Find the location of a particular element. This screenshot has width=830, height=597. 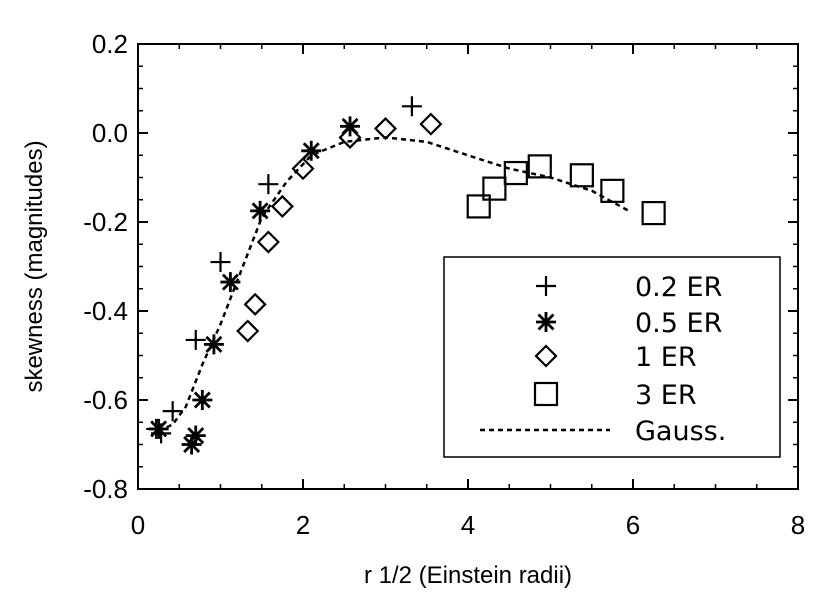

y-tick-label: -0.8 is located at coordinates (105, 489).